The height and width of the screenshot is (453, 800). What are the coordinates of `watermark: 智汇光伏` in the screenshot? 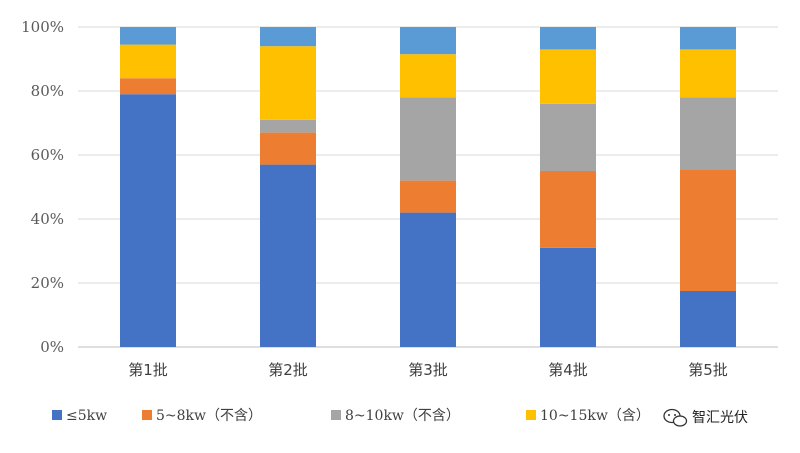 It's located at (705, 417).